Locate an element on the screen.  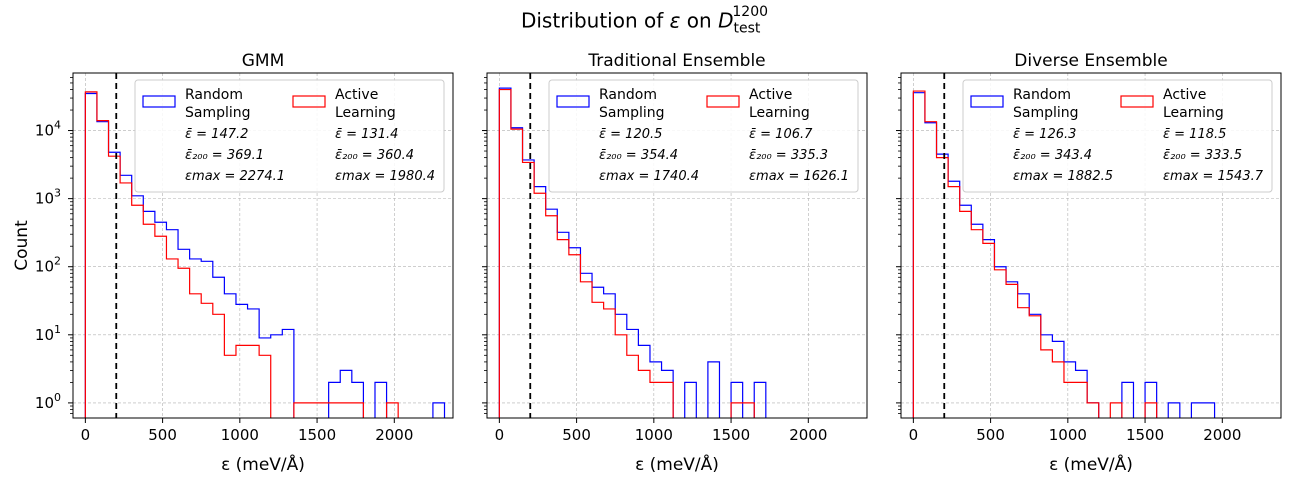
suptitle-d: D is located at coordinates (726, 20).